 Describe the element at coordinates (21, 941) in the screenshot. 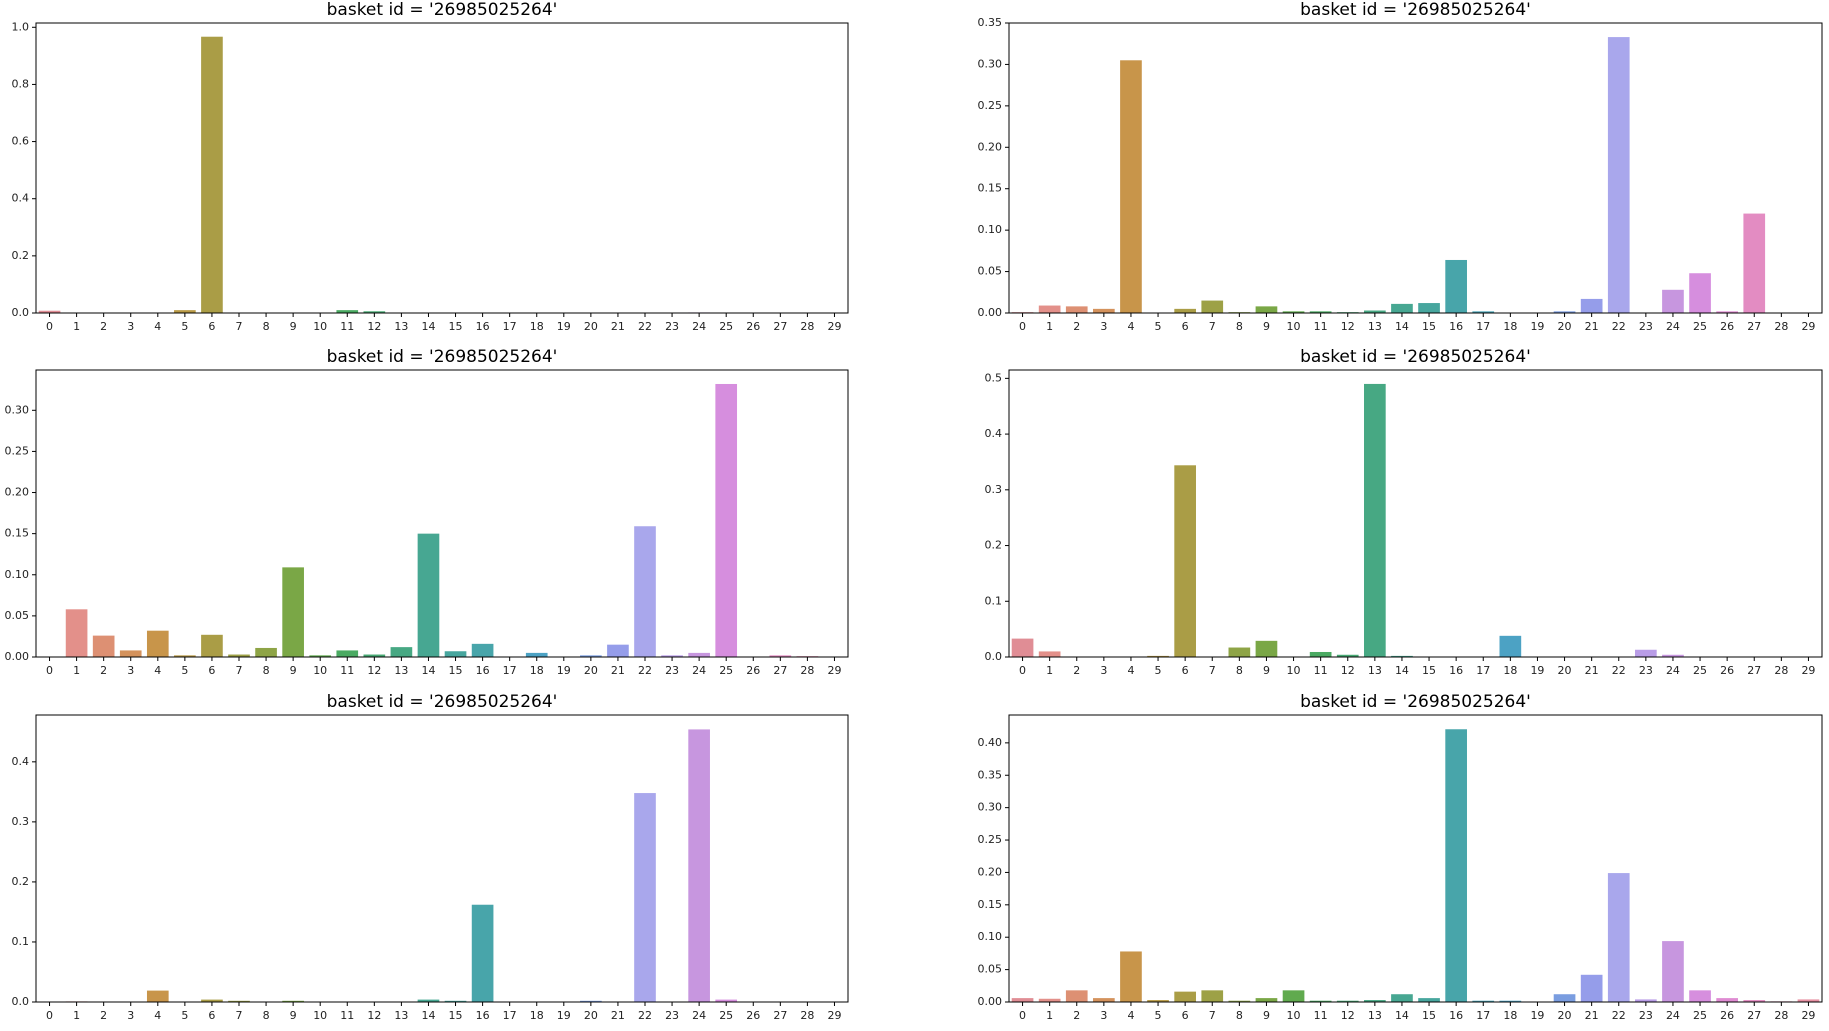

I see `y-tick-label: 0.1` at that location.